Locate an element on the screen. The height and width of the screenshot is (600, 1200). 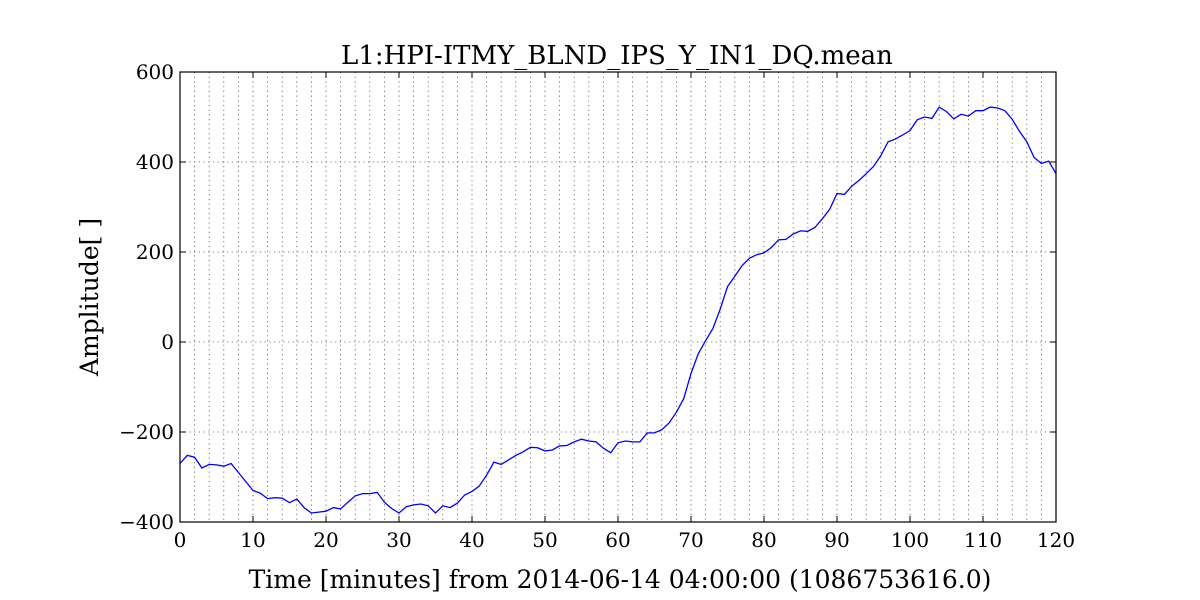
x-tick-label: 120 is located at coordinates (1056, 540).